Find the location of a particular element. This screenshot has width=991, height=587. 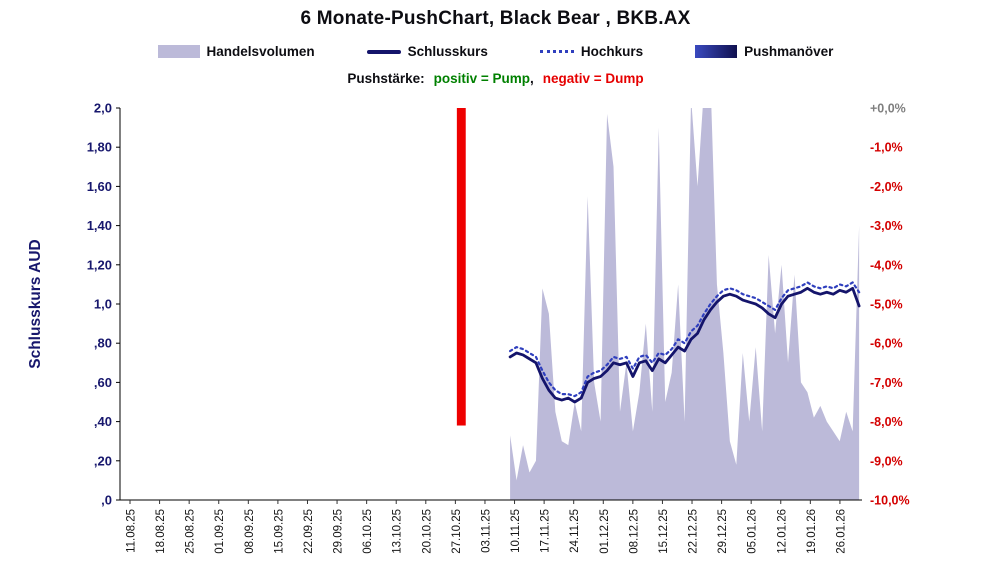

x-tick-label: 12.01.26 is located at coordinates (782, 531).